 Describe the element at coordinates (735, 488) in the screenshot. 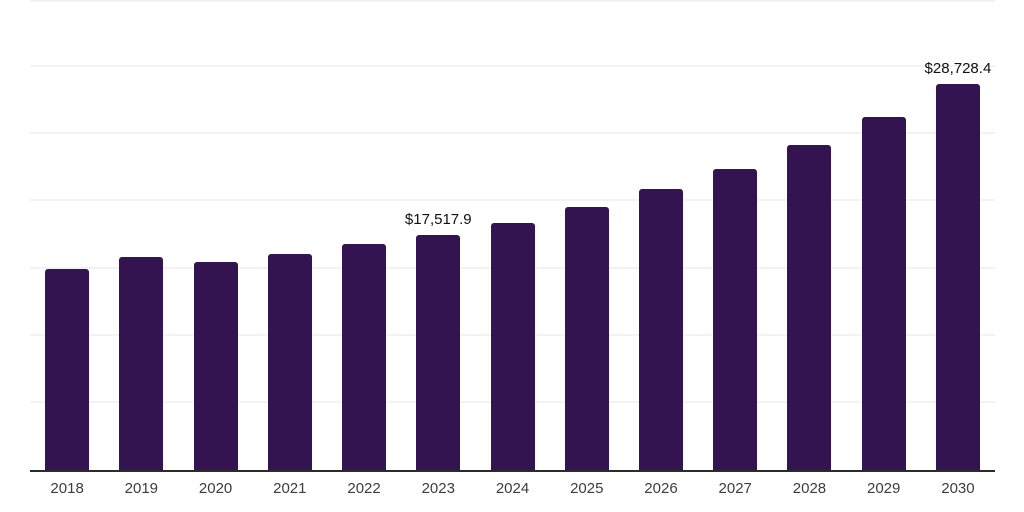

I see `x-tick-2027: 2027` at that location.